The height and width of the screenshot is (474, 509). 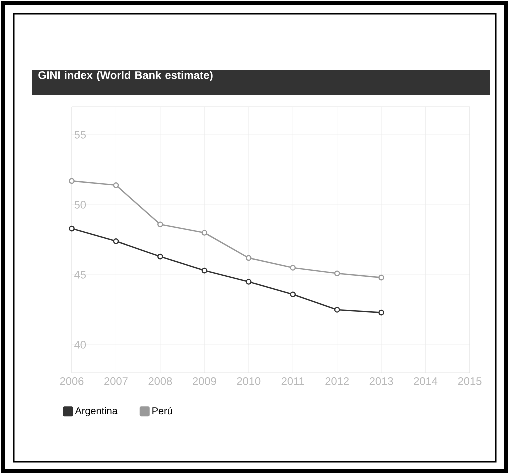 I want to click on x-tick-label: 2009, so click(x=204, y=382).